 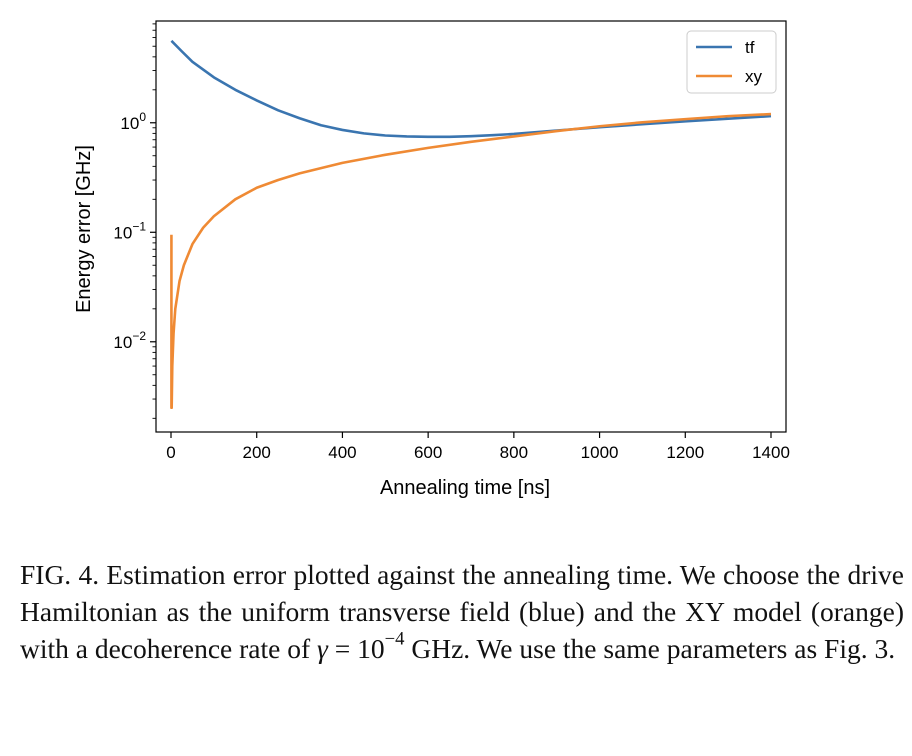 I want to click on x-axis-label: Annealing time [ns], so click(x=465, y=488).